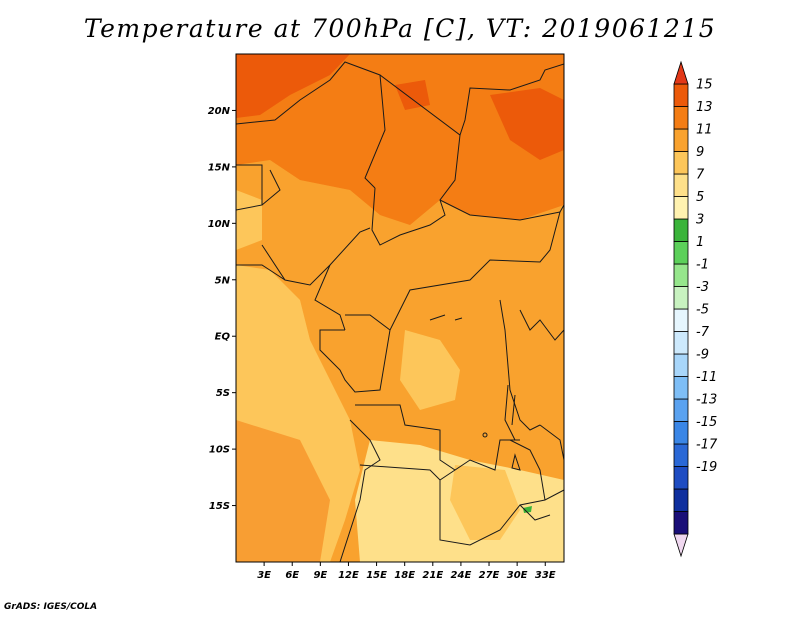 The width and height of the screenshot is (800, 618). Describe the element at coordinates (702, 265) in the screenshot. I see `colorbar-label: -1` at that location.